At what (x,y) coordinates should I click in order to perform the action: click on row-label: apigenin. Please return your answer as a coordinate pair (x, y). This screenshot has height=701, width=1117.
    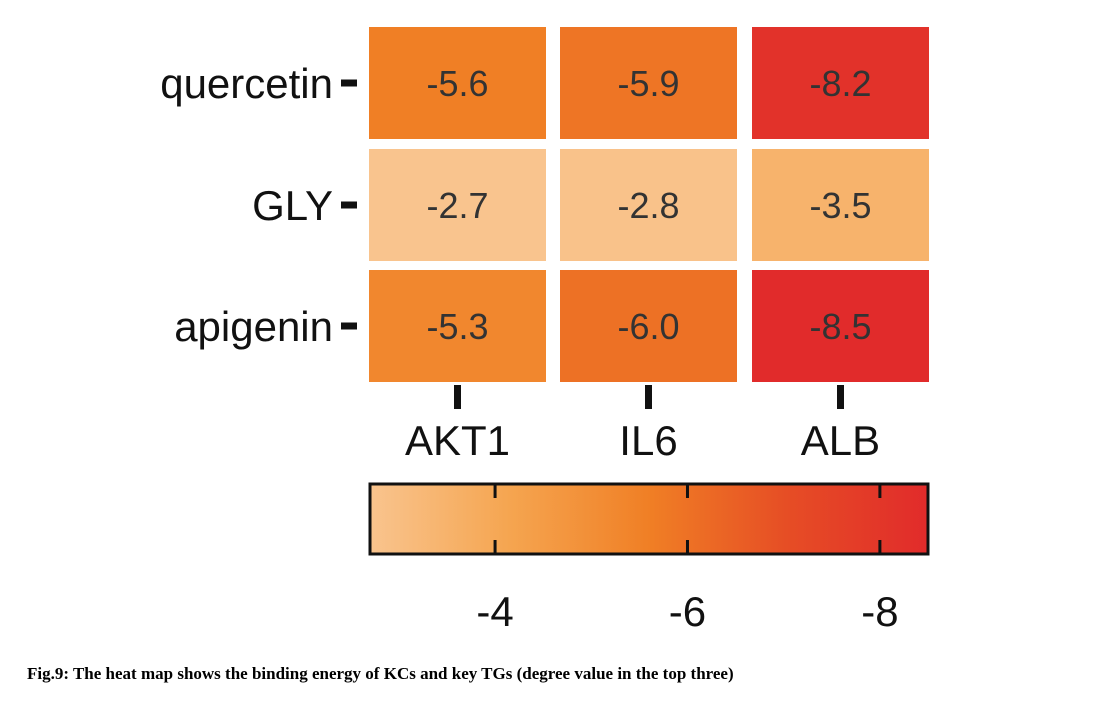
    Looking at the image, I should click on (253, 326).